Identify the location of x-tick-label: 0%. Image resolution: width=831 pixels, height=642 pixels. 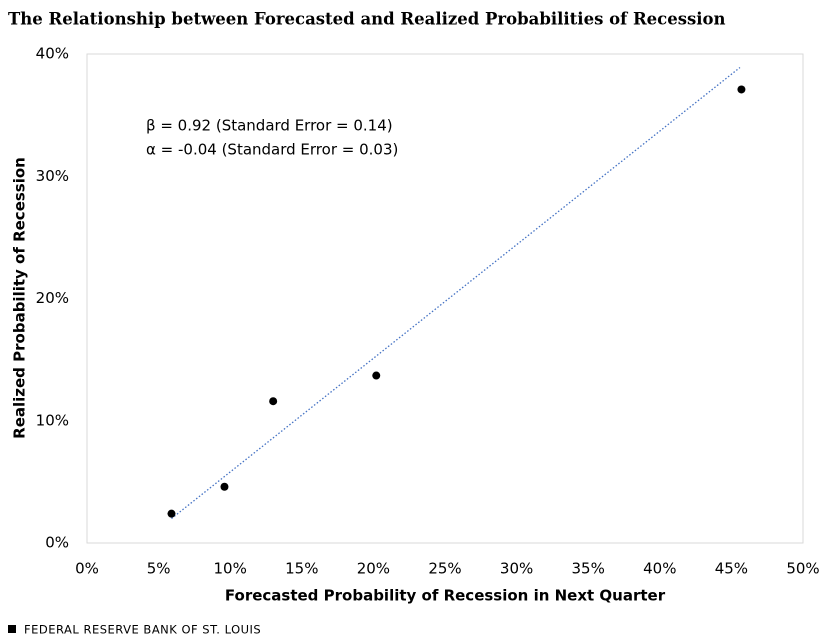
(87, 569).